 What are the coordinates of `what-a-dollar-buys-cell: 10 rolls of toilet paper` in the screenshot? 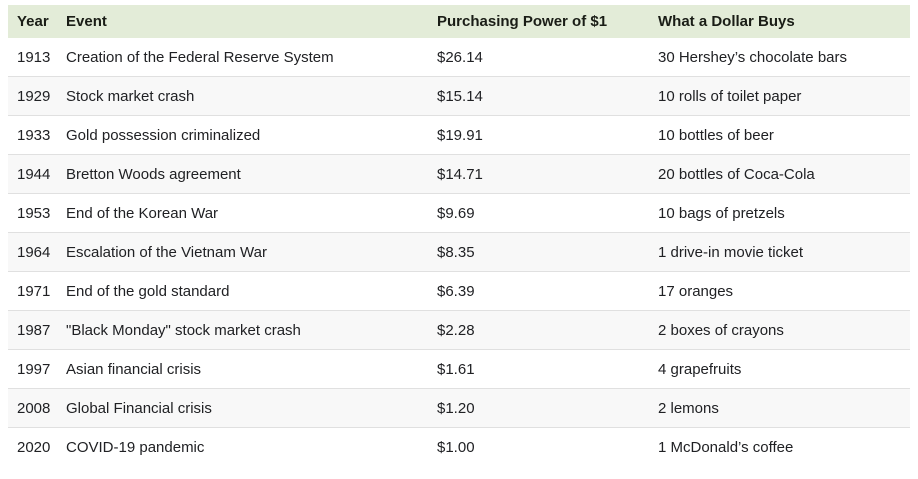 It's located at (784, 96).